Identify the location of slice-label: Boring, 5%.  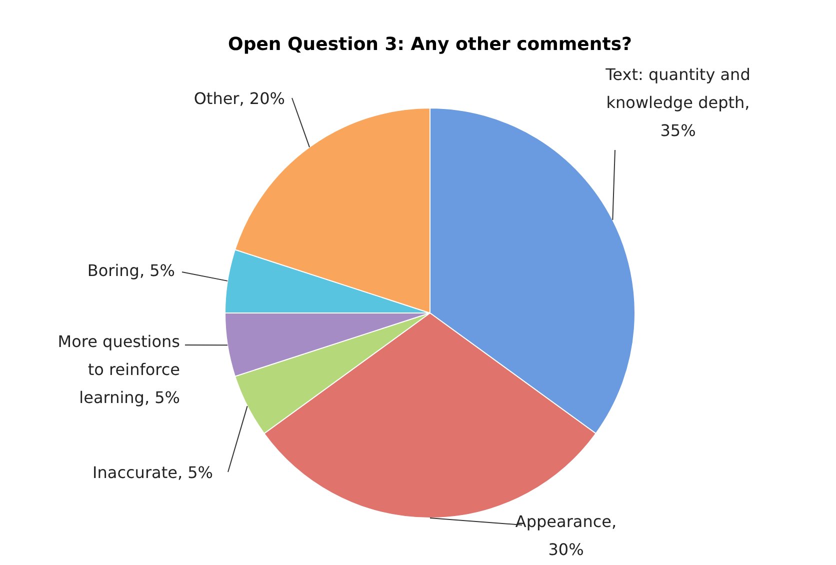
(131, 270).